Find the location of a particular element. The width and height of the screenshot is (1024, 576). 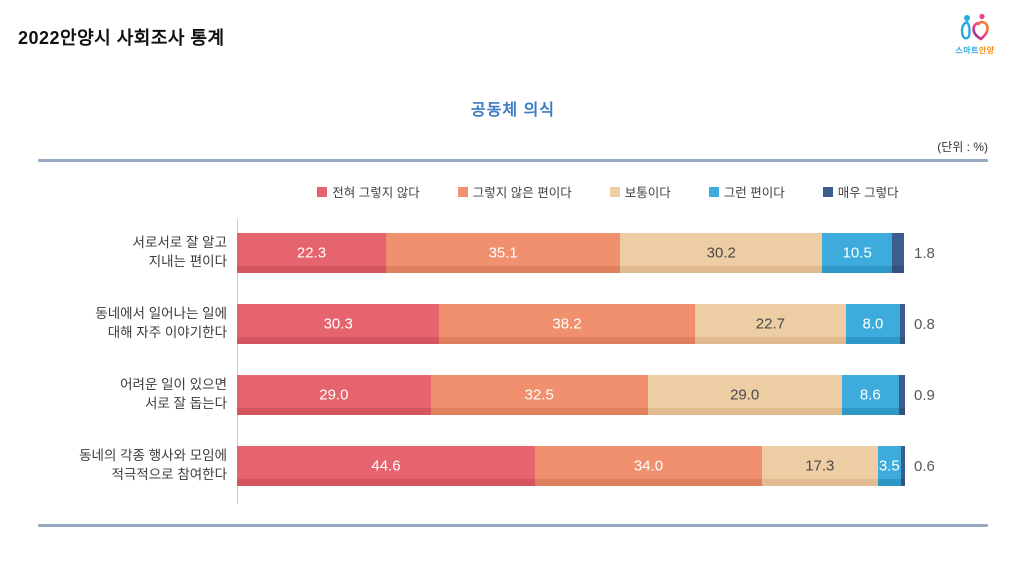

bar-value-label: 30.3 is located at coordinates (338, 324).